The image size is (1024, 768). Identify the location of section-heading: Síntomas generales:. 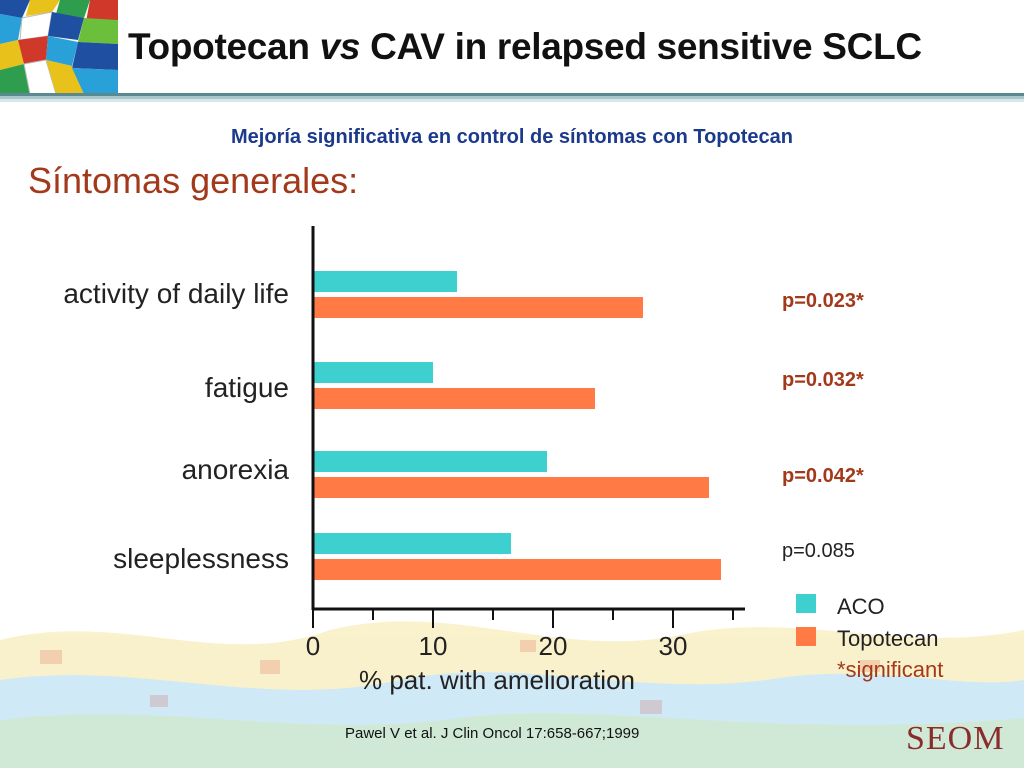
(193, 180).